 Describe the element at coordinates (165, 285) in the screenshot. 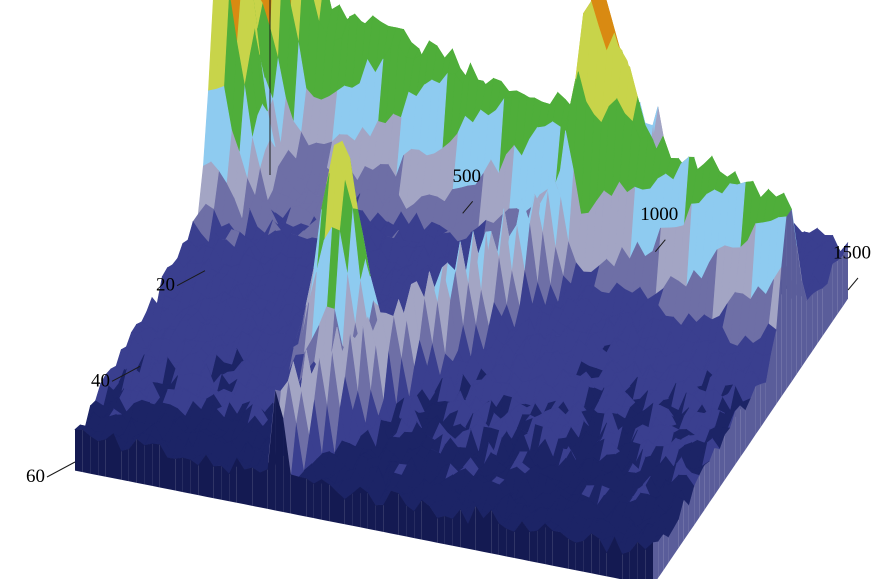

I see `y-tick-label: 20` at that location.